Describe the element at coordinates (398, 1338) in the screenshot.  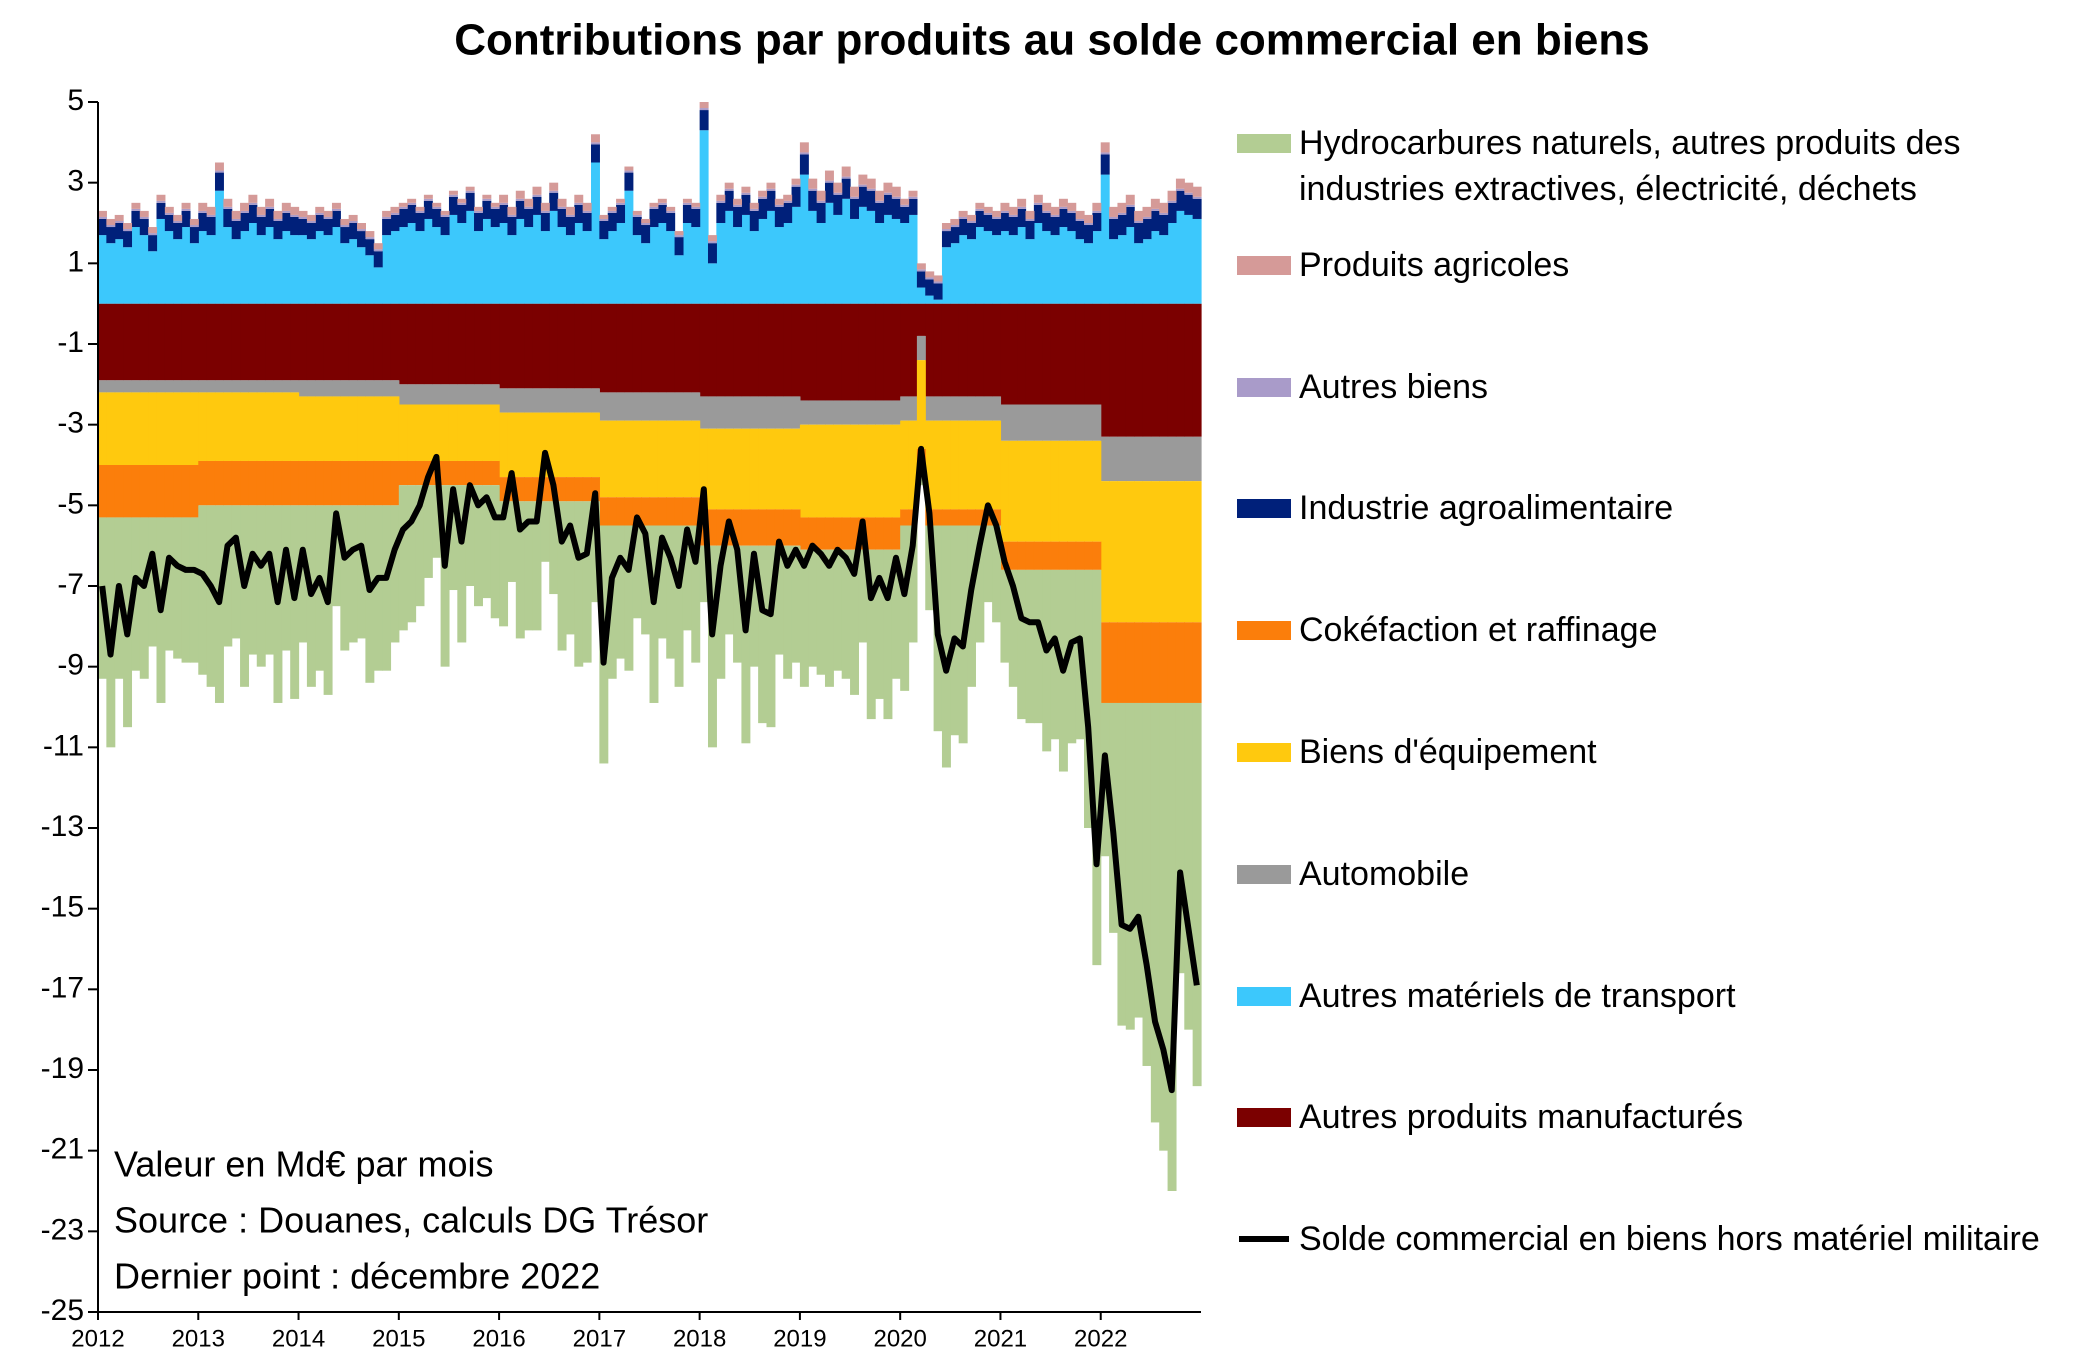
I see `x-tick-label: 2015` at that location.